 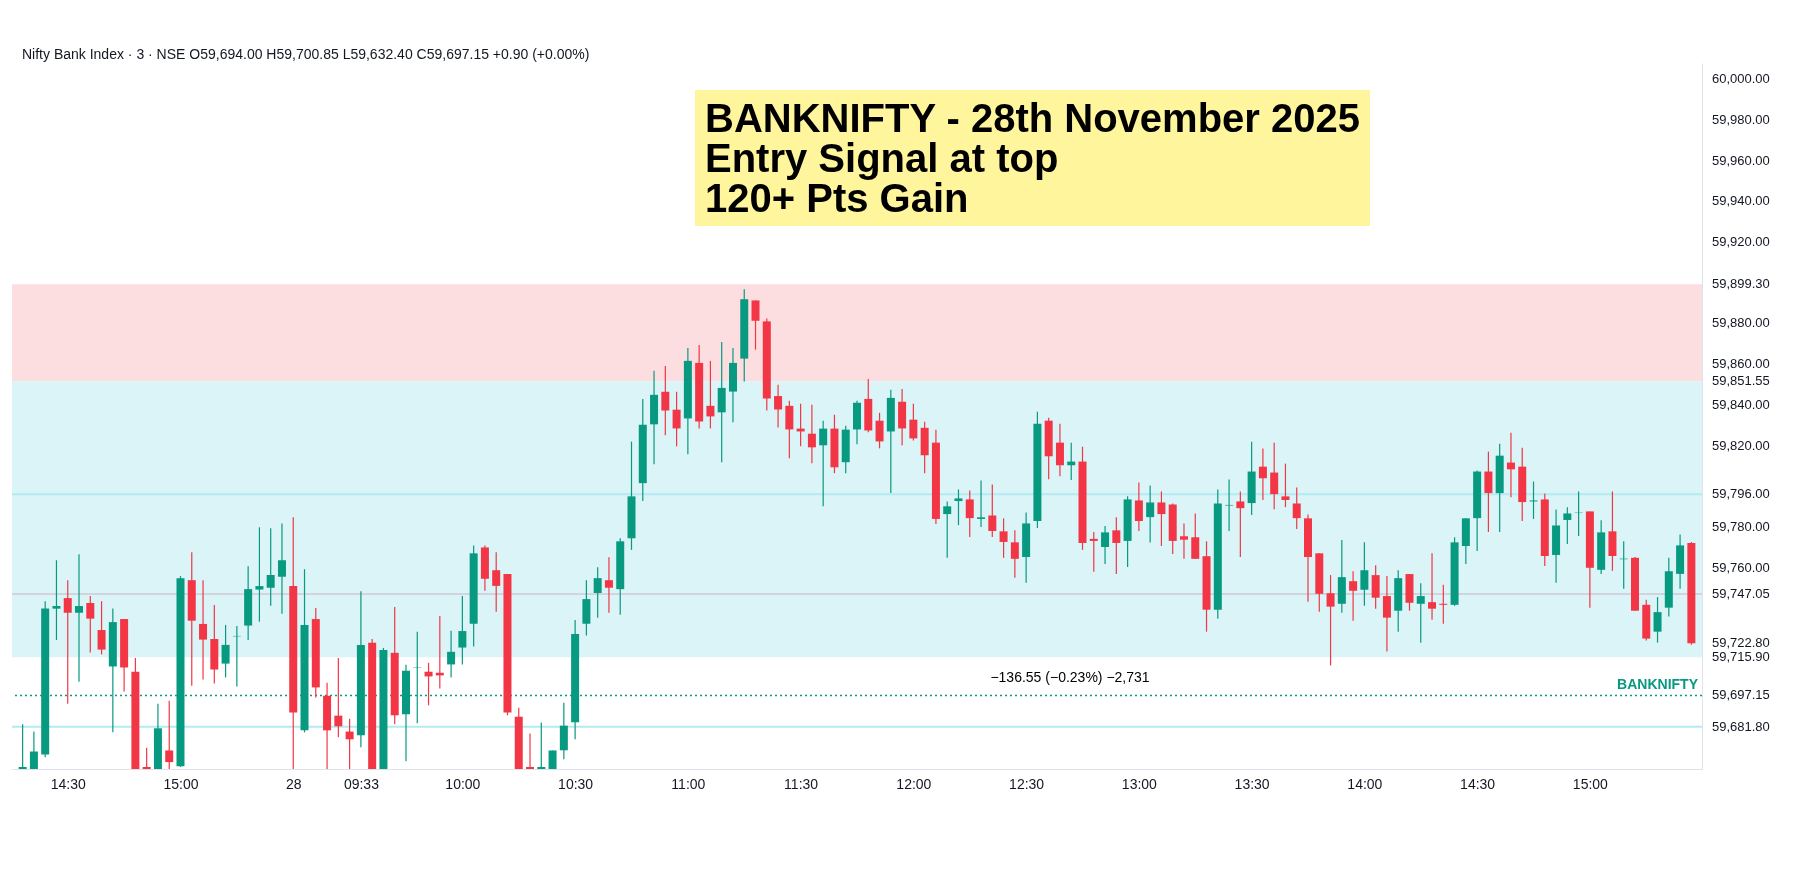 I want to click on y-tick-label: 59,860.00, so click(x=1741, y=364).